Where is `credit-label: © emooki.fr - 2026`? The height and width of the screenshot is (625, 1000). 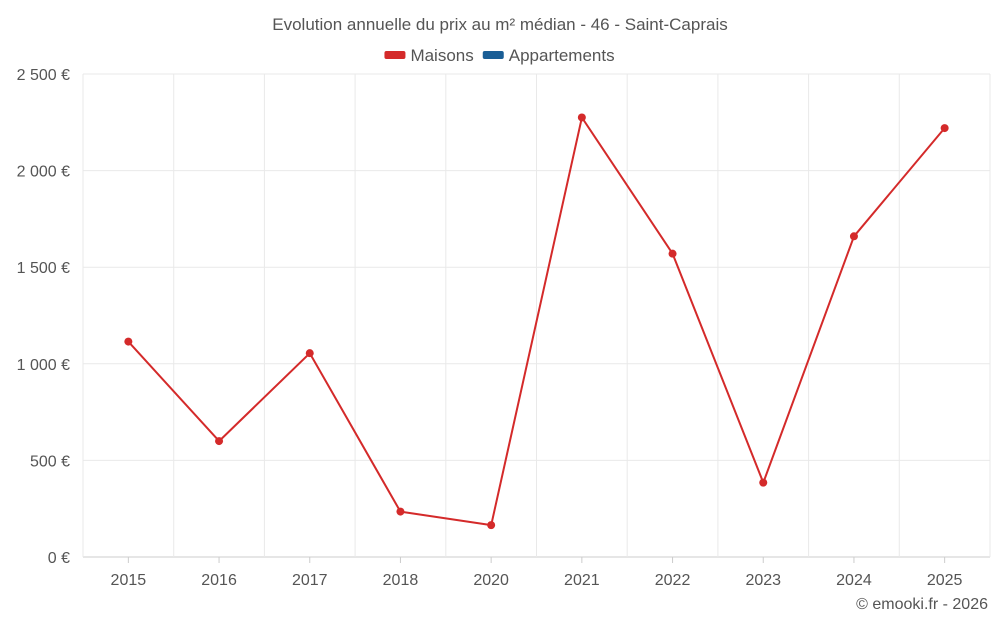
credit-label: © emooki.fr - 2026 is located at coordinates (922, 604).